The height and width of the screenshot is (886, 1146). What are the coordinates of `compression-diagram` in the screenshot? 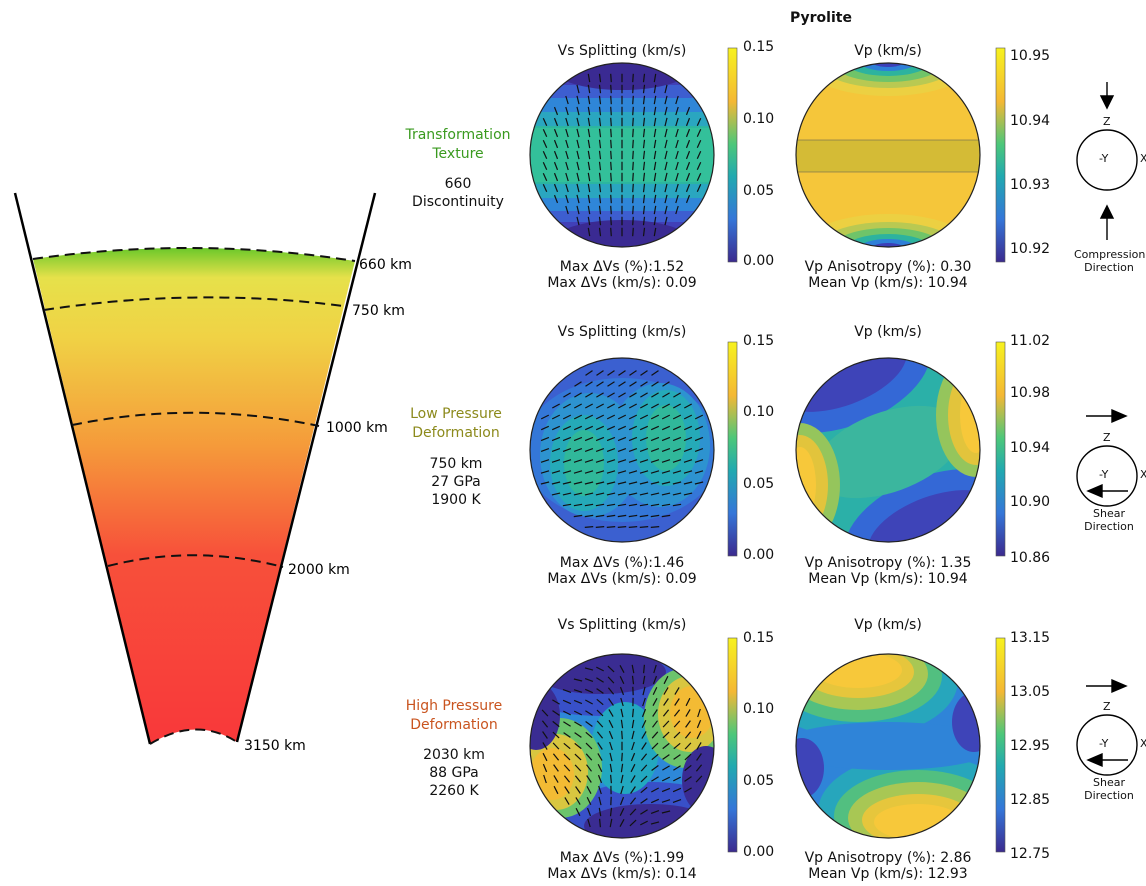 It's located at (1107, 161).